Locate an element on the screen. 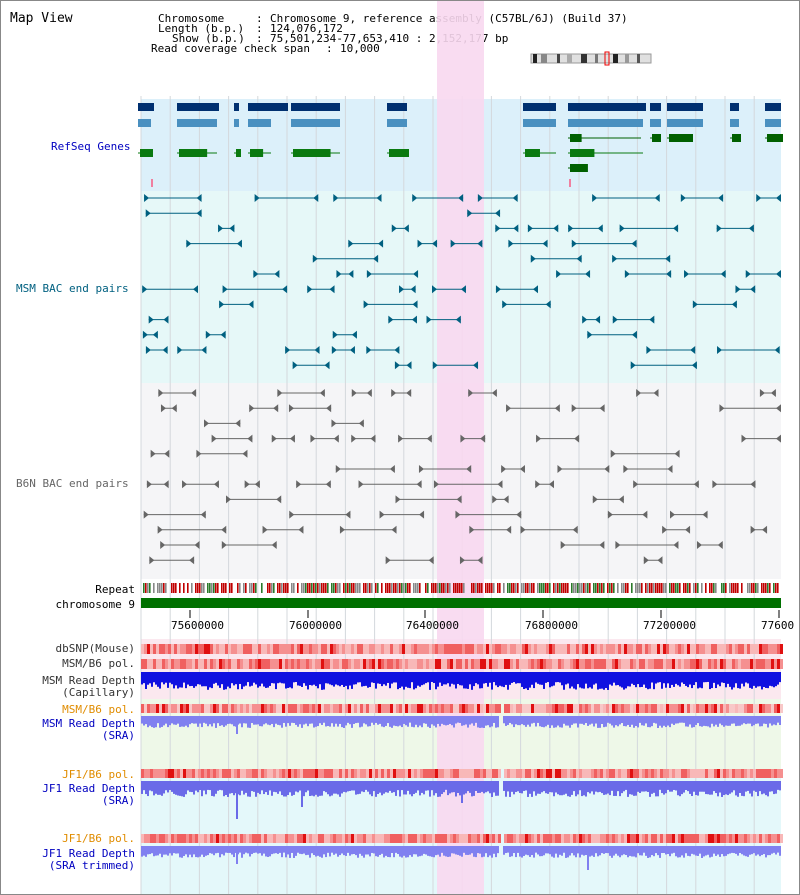  jf1-depth-trim-sublabel: (SRA trimmed) is located at coordinates (91, 865).